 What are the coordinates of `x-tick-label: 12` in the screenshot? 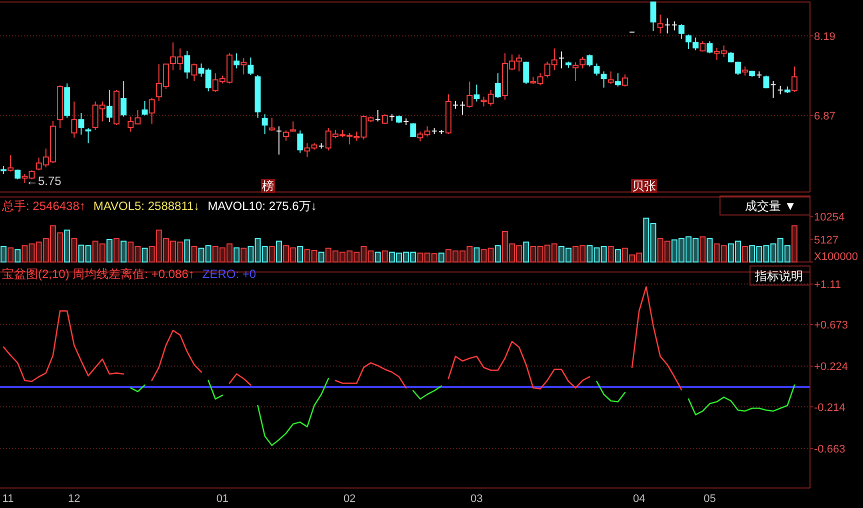 It's located at (74, 499).